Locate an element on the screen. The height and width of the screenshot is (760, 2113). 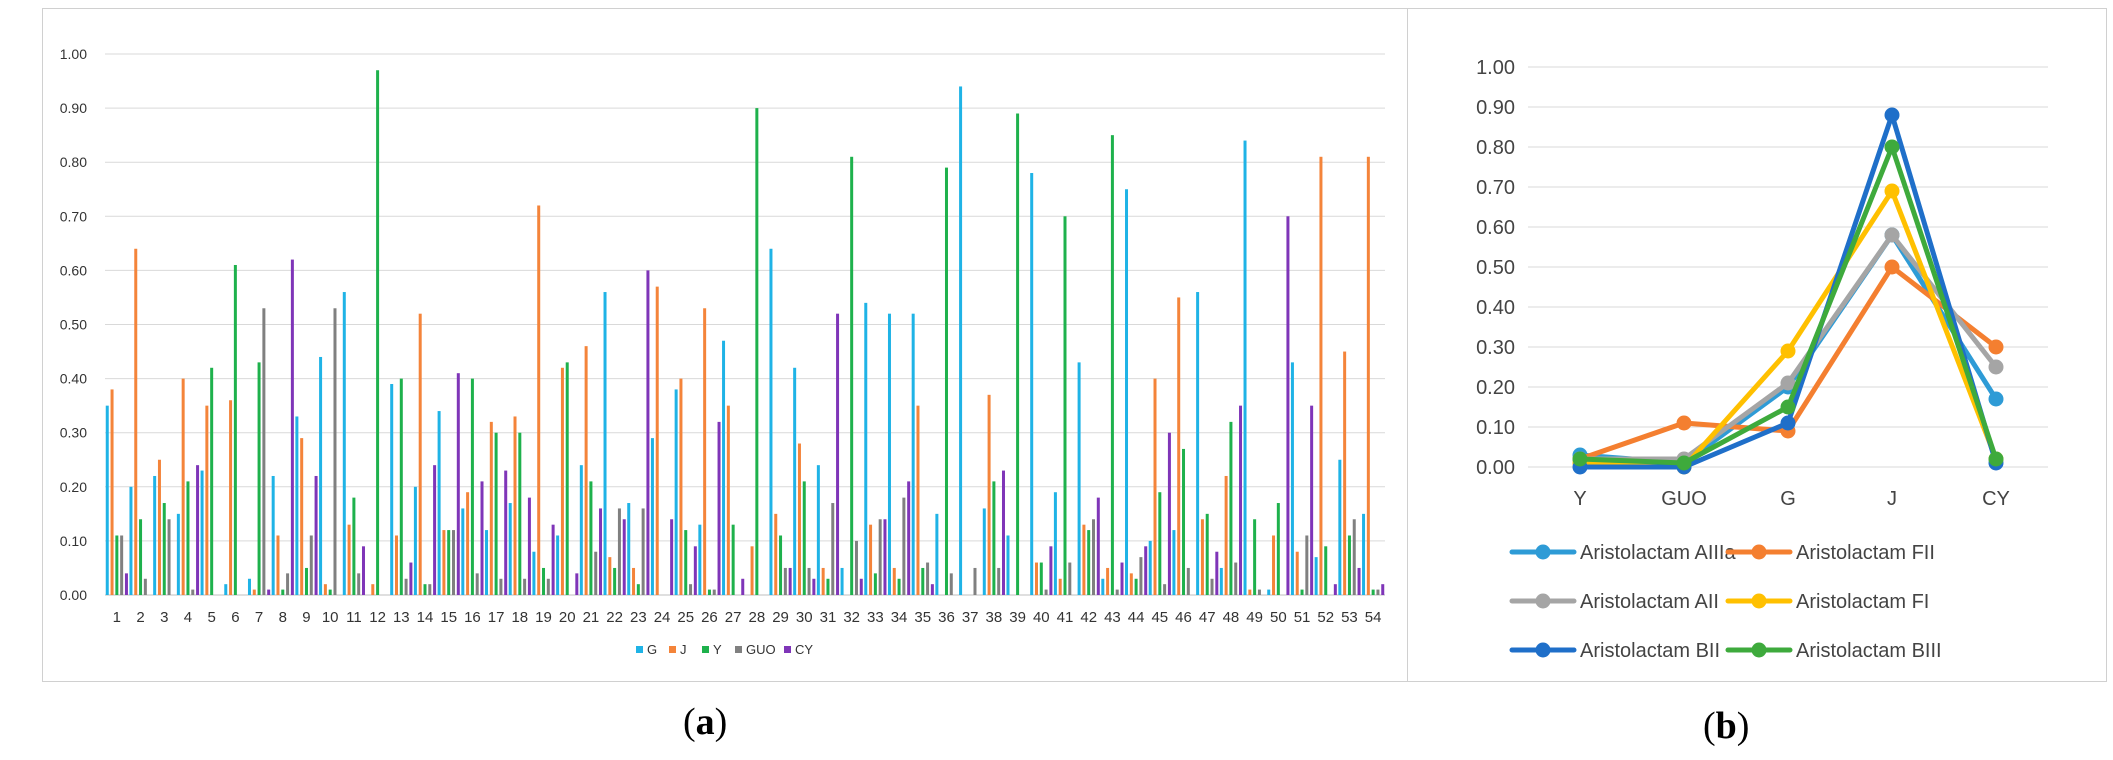
x-tick-label: 54 is located at coordinates (1373, 617).